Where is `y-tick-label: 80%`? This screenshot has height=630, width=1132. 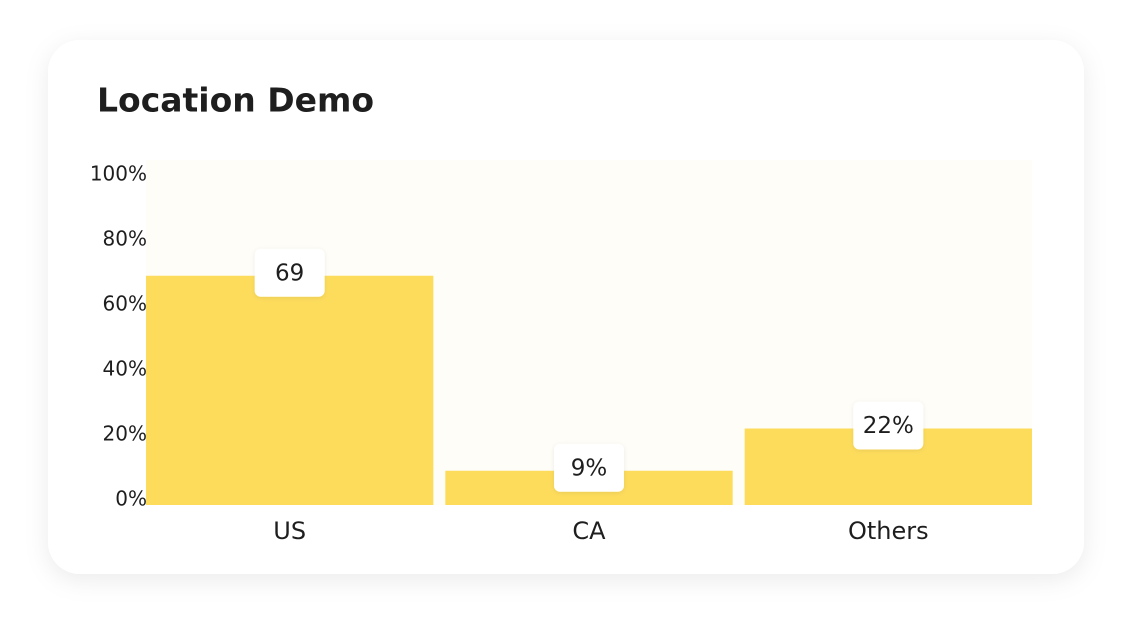 y-tick-label: 80% is located at coordinates (125, 239).